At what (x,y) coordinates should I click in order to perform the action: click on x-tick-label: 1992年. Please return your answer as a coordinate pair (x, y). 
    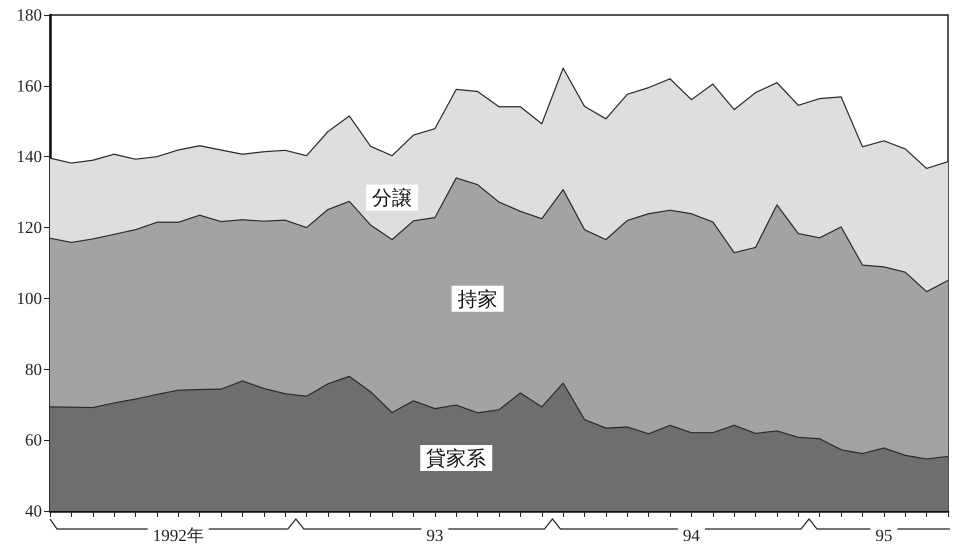
    Looking at the image, I should click on (178, 535).